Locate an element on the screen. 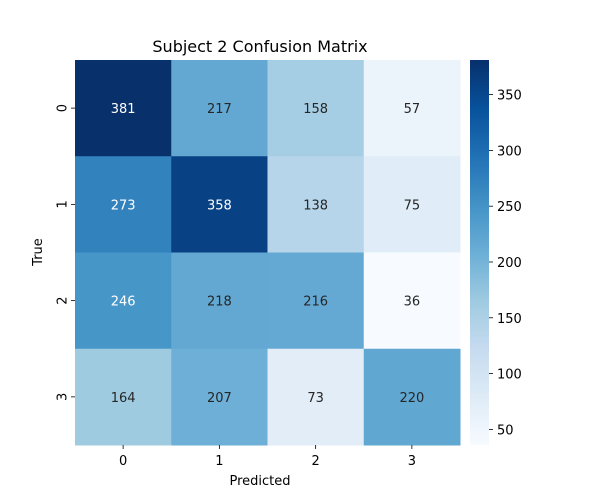 This screenshot has height=504, width=600. colorbar-tick-label-0: 50 is located at coordinates (505, 430).